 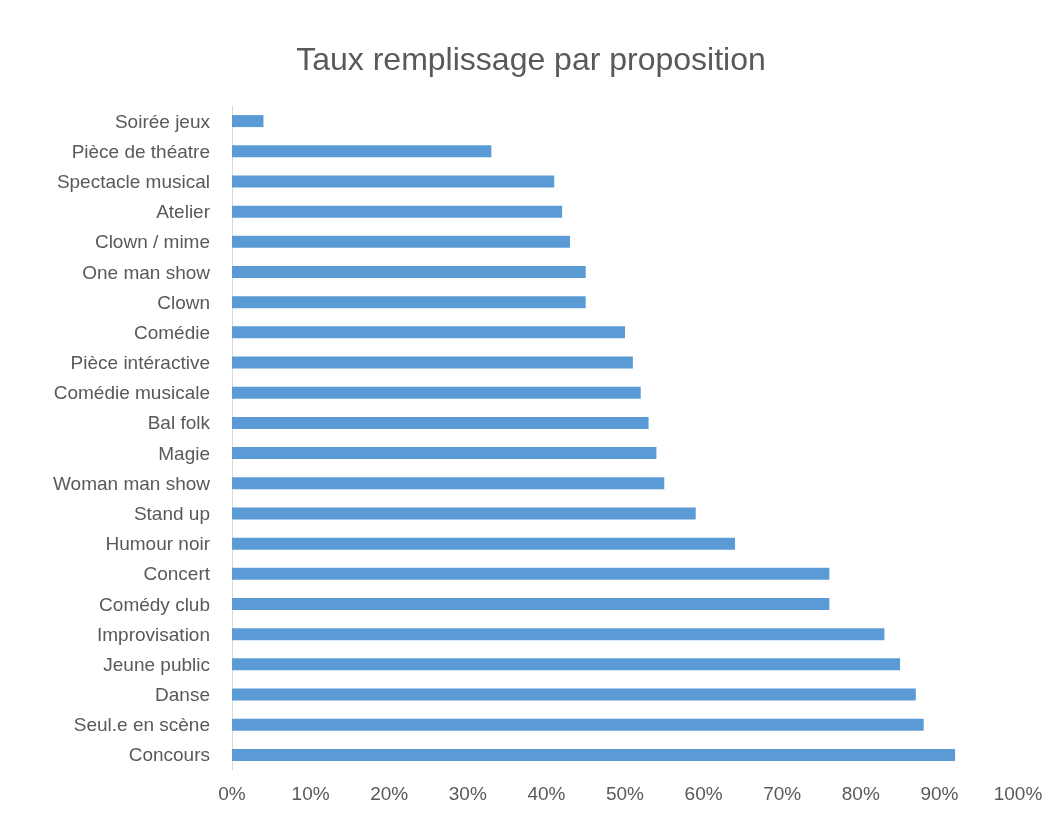 What do you see at coordinates (703, 793) in the screenshot?
I see `x-tick-label: 60%` at bounding box center [703, 793].